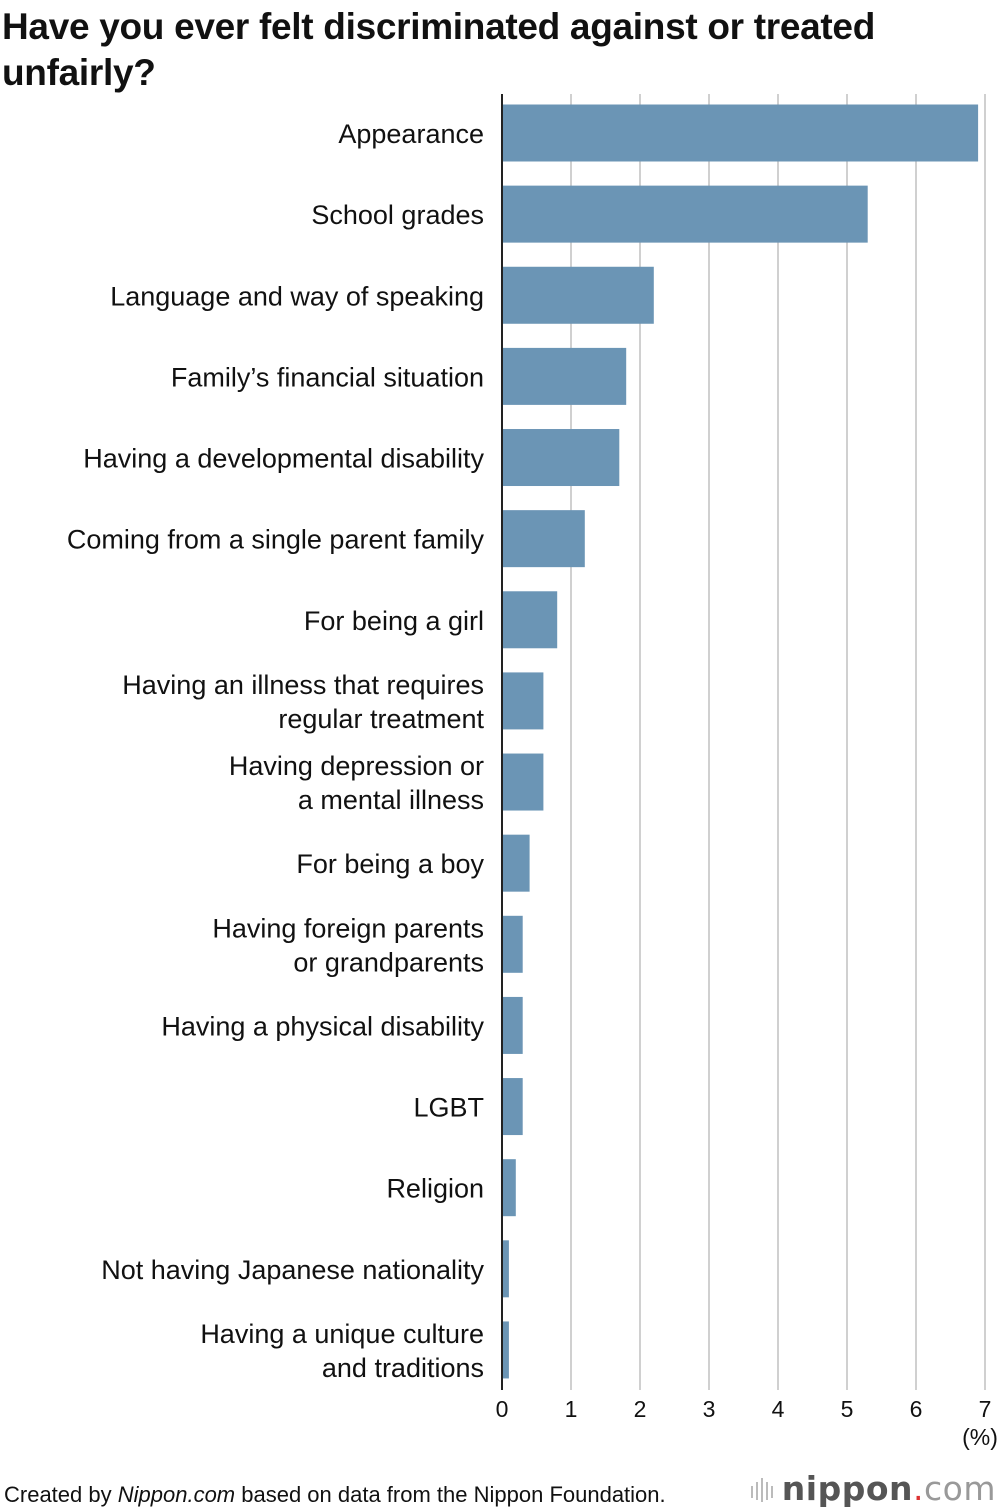 The width and height of the screenshot is (1000, 1512). What do you see at coordinates (276, 540) in the screenshot?
I see `category-label-5: Coming from a single parent family` at bounding box center [276, 540].